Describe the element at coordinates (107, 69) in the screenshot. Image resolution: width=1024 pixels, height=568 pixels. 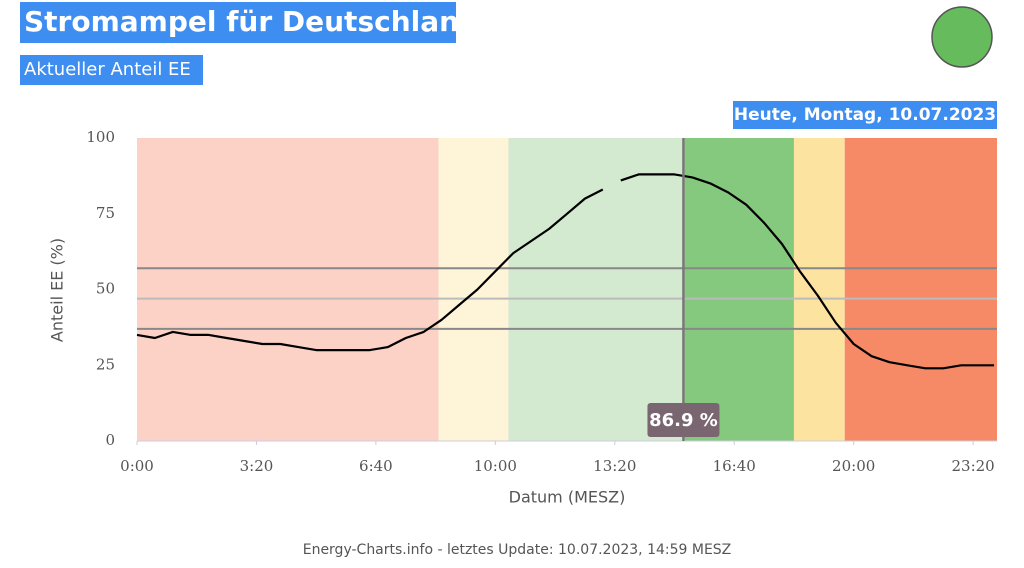
I see `subtitle: Aktueller Anteil EE` at that location.